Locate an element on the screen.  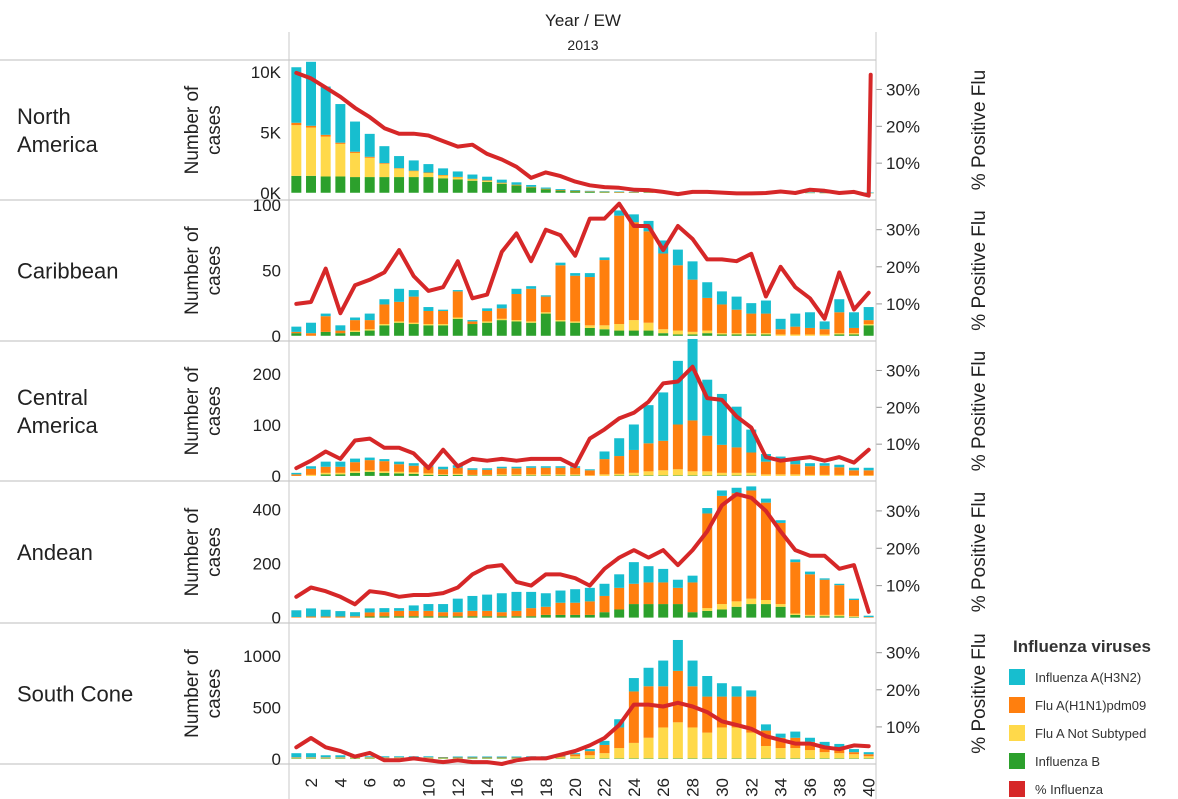
y-tick-label: 500 is located at coordinates (267, 707).